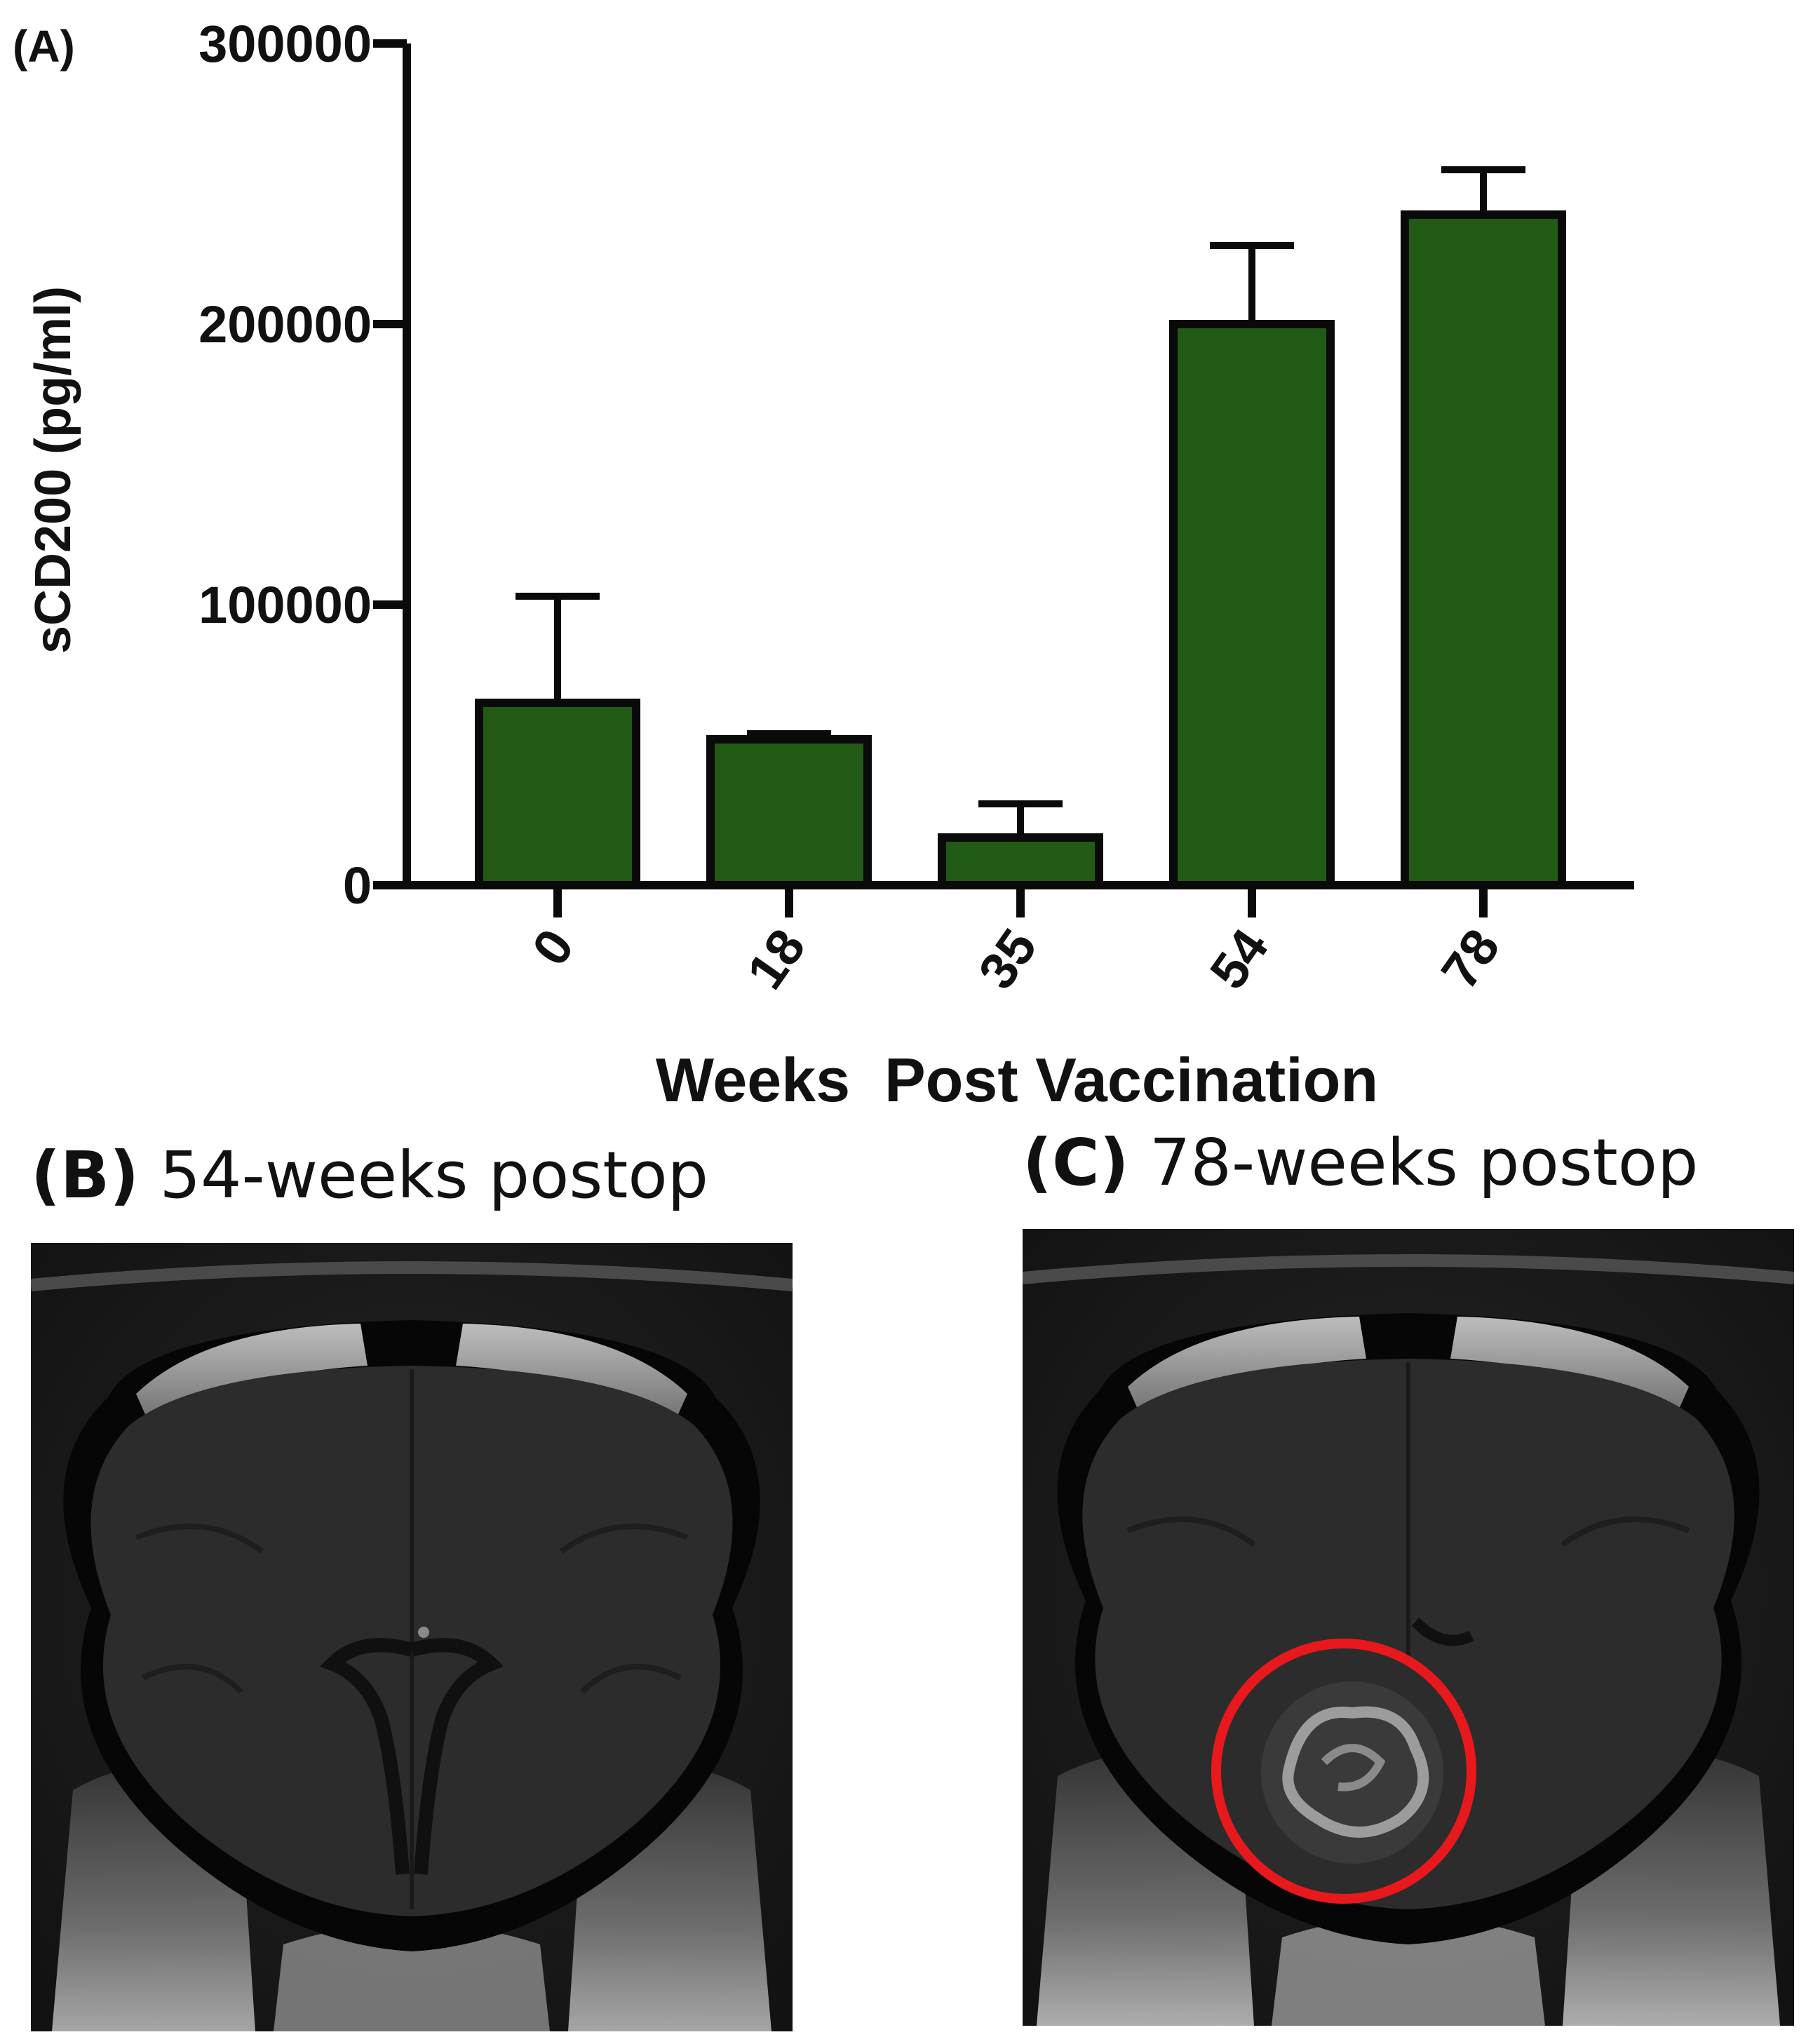 The height and width of the screenshot is (2044, 1806). Describe the element at coordinates (44, 46) in the screenshot. I see `panel-label-a: (A)` at that location.